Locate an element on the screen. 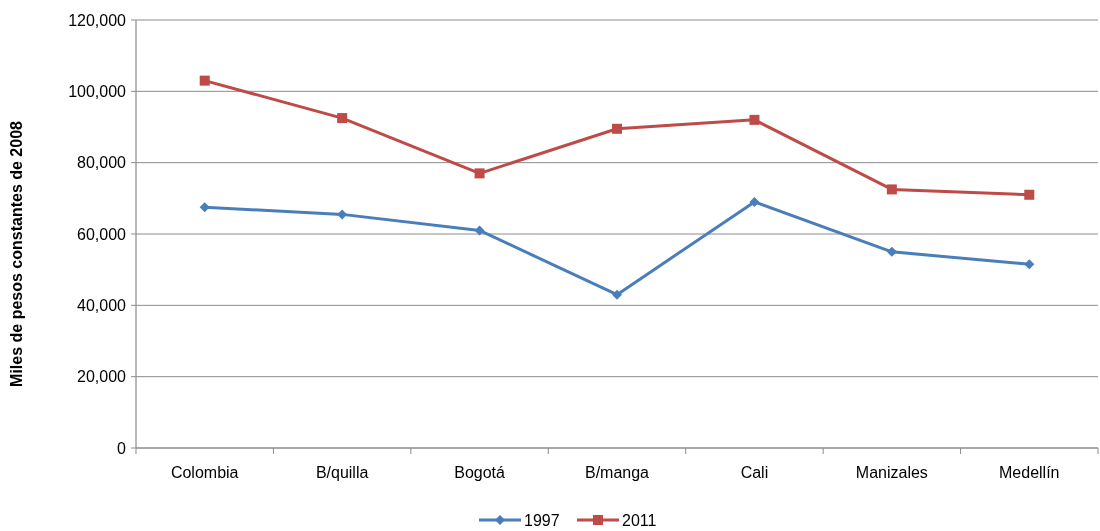 The width and height of the screenshot is (1100, 531). x-tick-label: Manizales is located at coordinates (891, 472).